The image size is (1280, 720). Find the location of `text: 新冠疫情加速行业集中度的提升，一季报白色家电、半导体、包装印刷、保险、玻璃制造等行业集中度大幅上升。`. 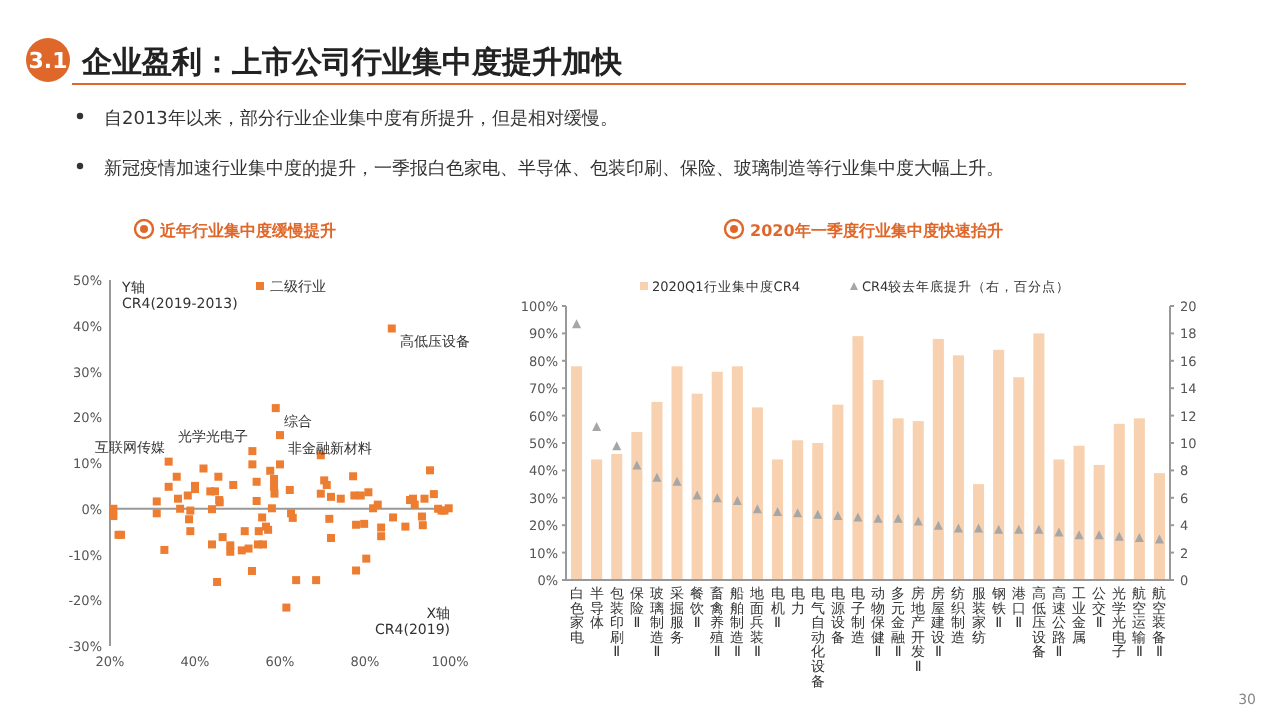

text: 新冠疫情加速行业集中度的提升，一季报白色家电、半导体、包装印刷、保险、玻璃制造等行业集中度大幅上升。 is located at coordinates (554, 169).